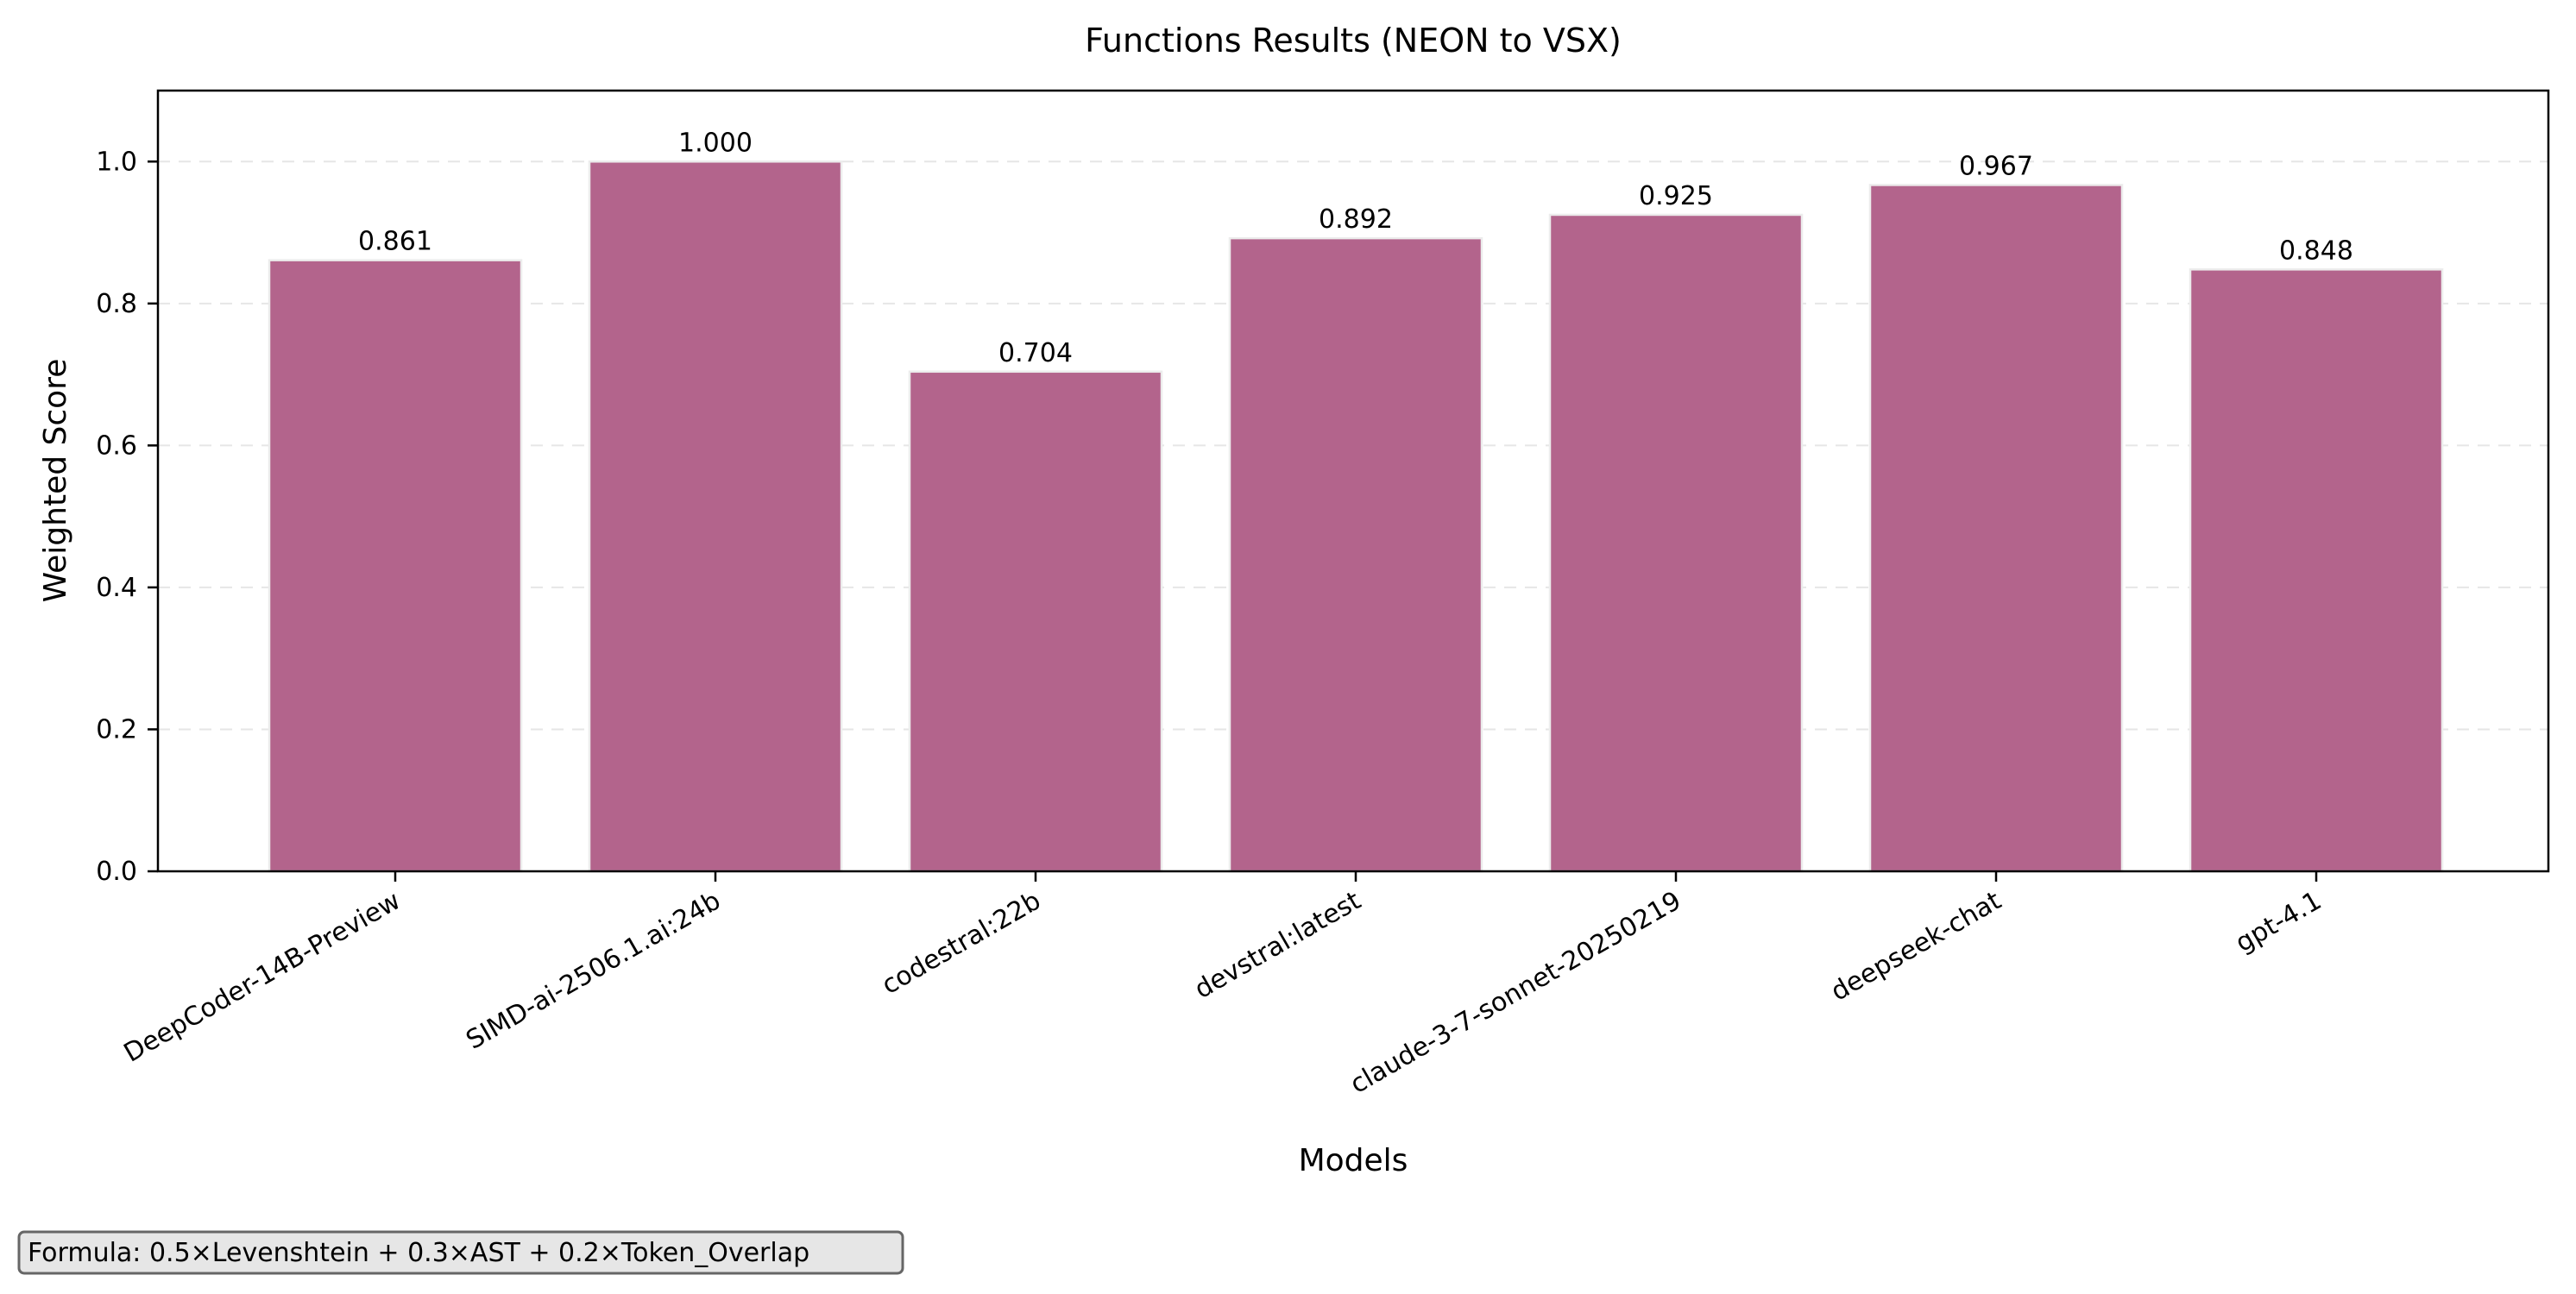 Image resolution: width=2576 pixels, height=1294 pixels. What do you see at coordinates (1035, 353) in the screenshot?
I see `bar-value-label: 0.704` at bounding box center [1035, 353].